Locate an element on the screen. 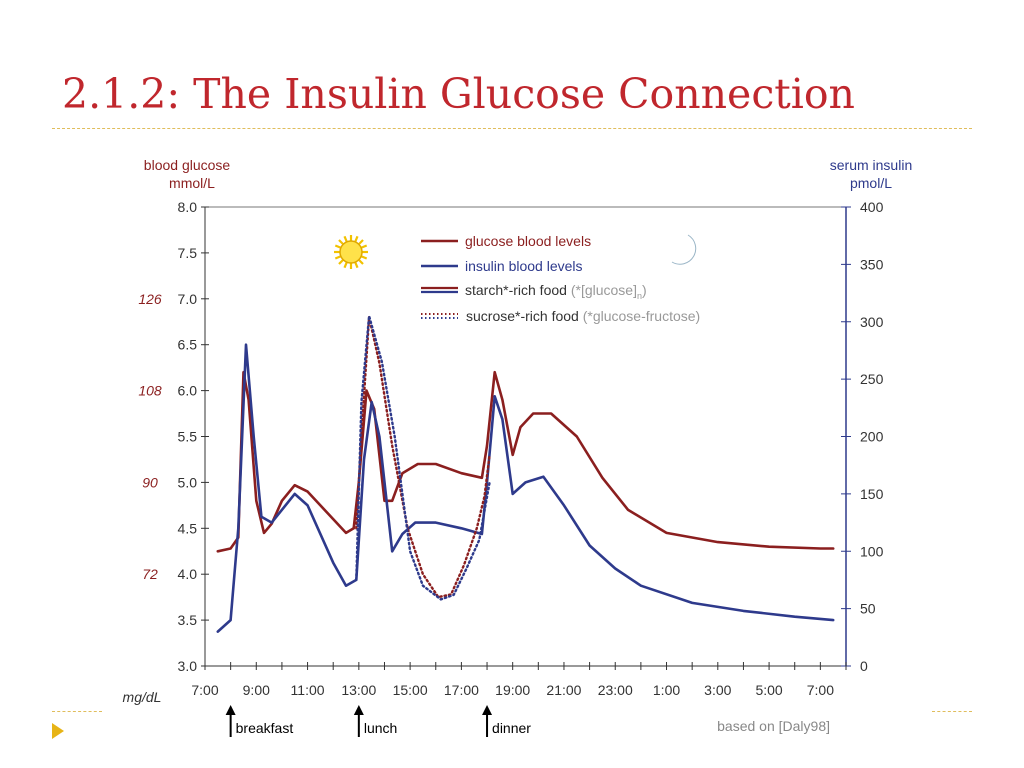  x-tick-label: 1:00 is located at coordinates (666, 690).